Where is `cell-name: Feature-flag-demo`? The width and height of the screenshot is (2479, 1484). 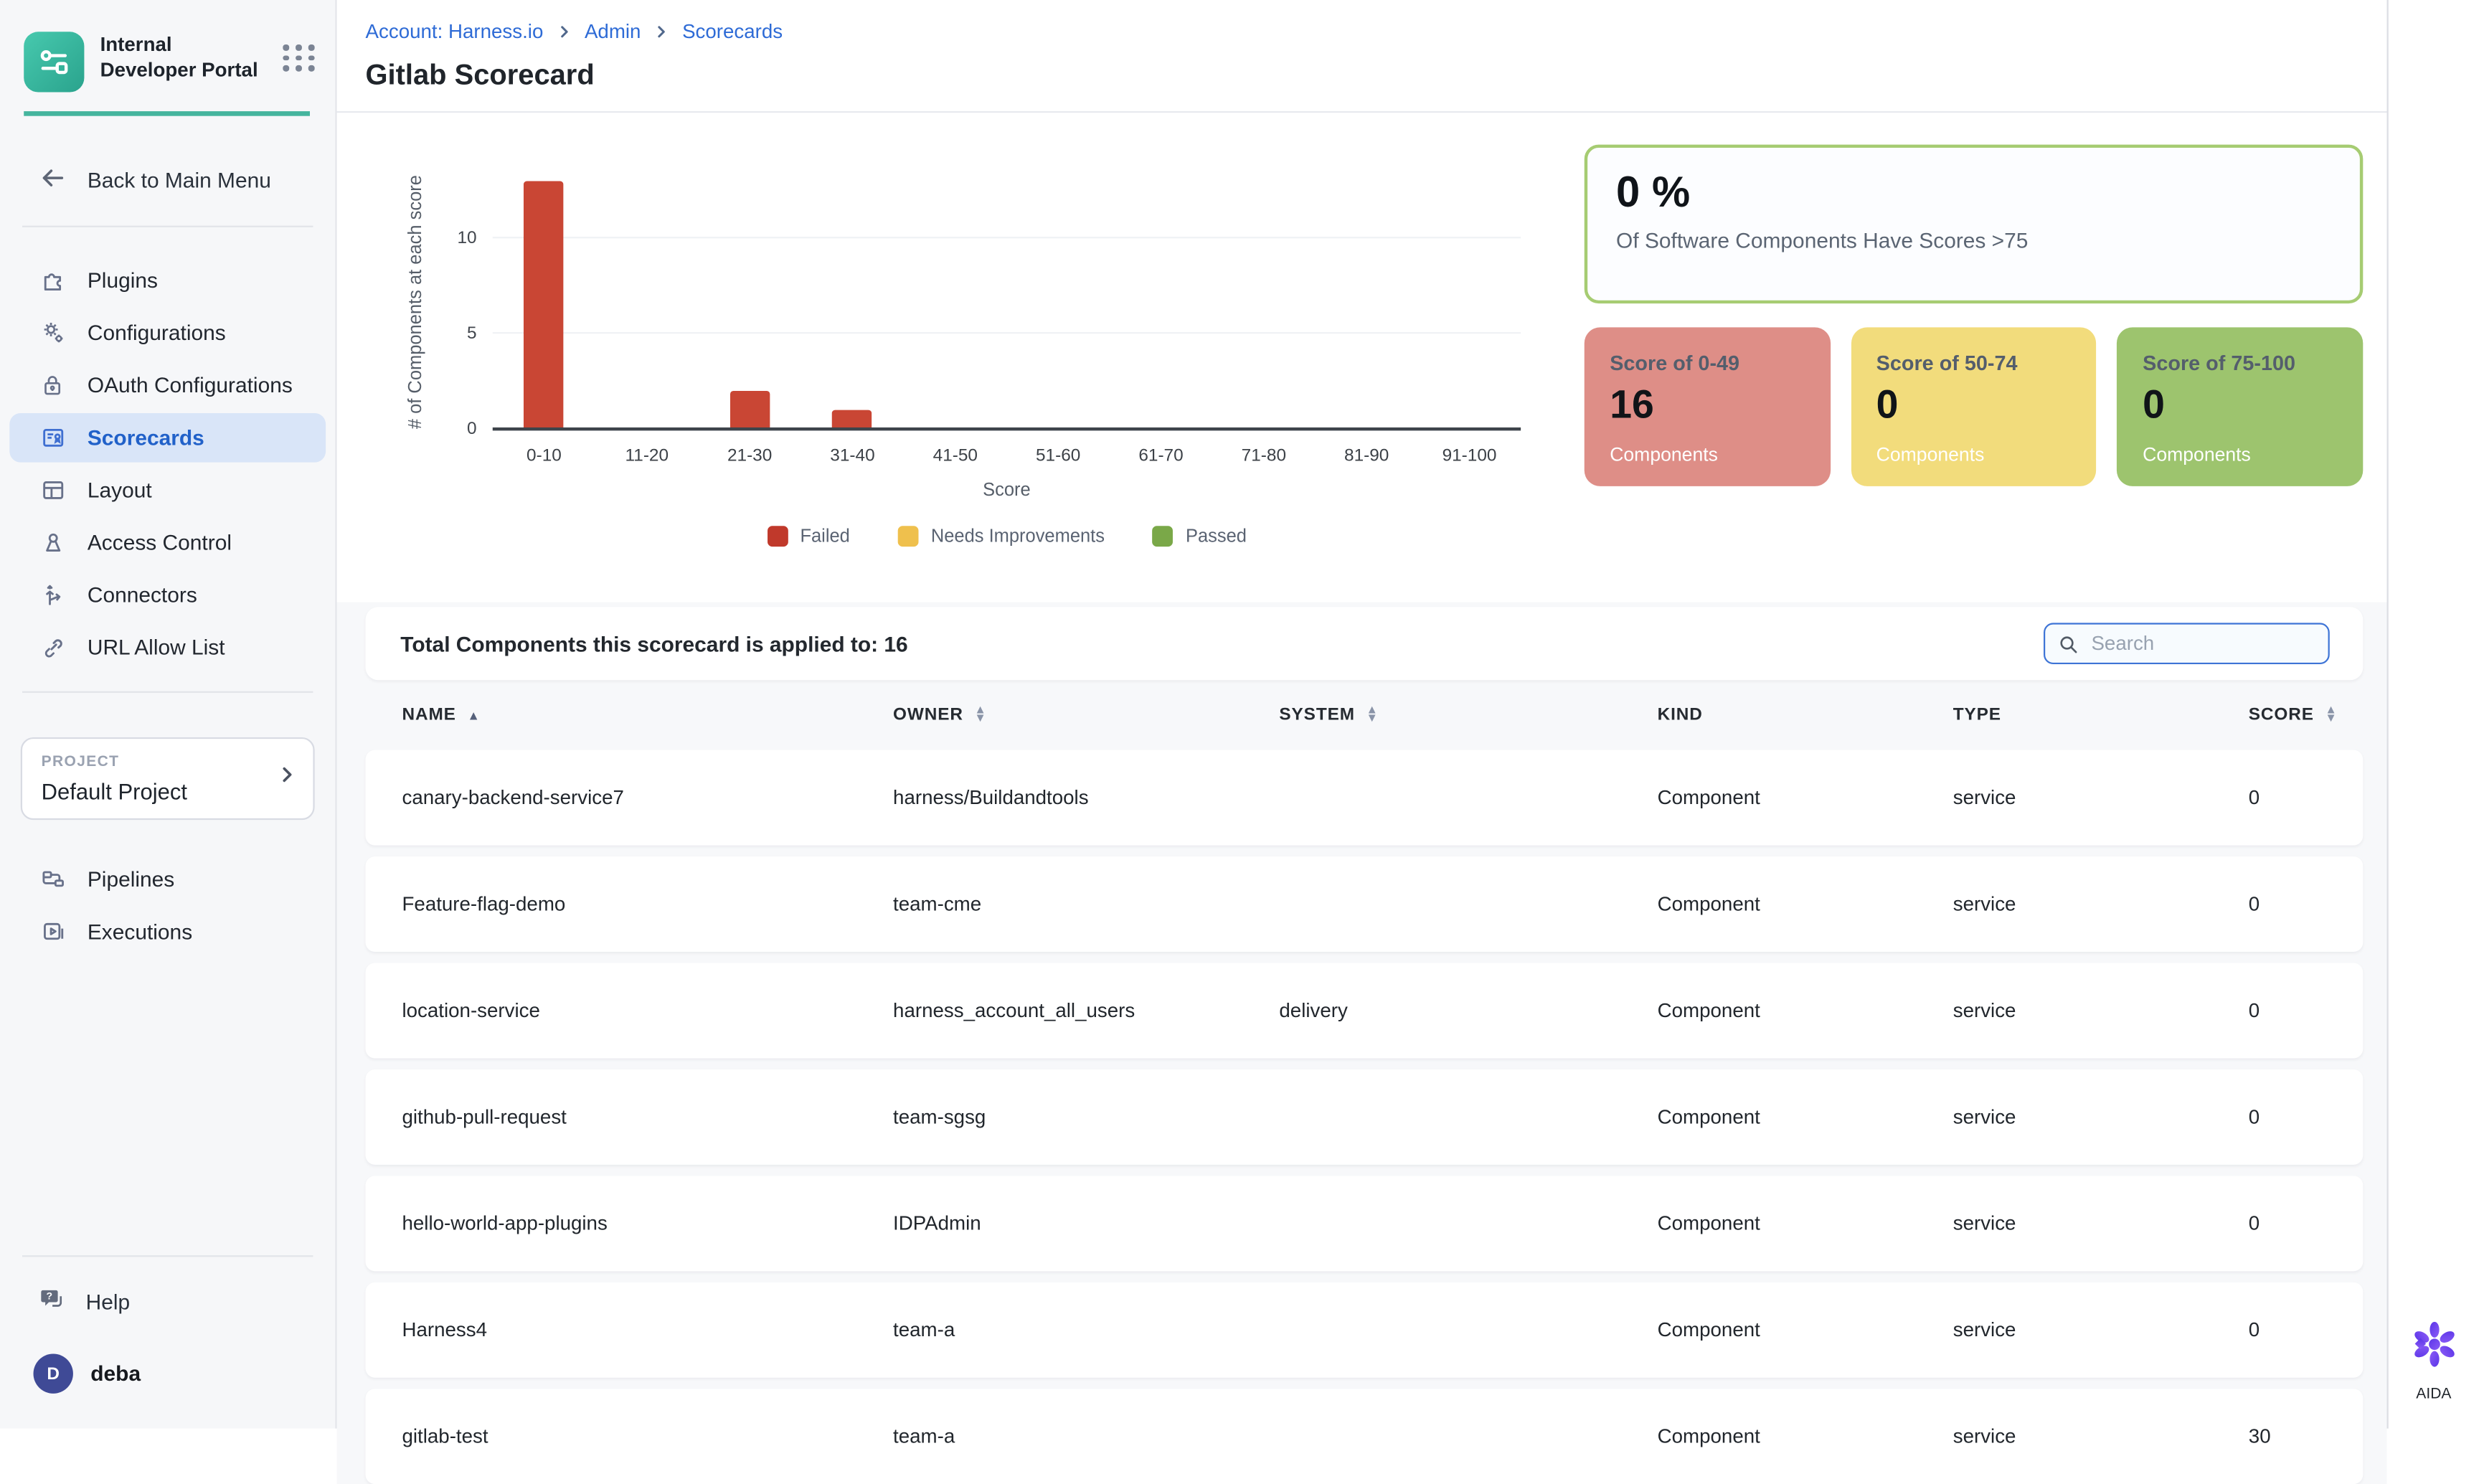
cell-name: Feature-flag-demo is located at coordinates (484, 904).